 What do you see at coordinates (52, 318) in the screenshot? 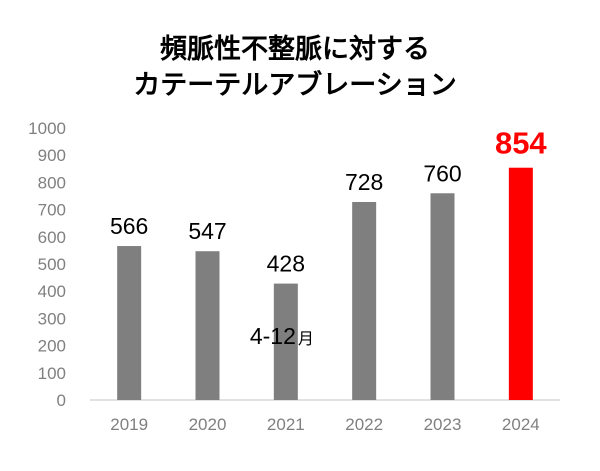
I see `y-tick-label: 300` at bounding box center [52, 318].